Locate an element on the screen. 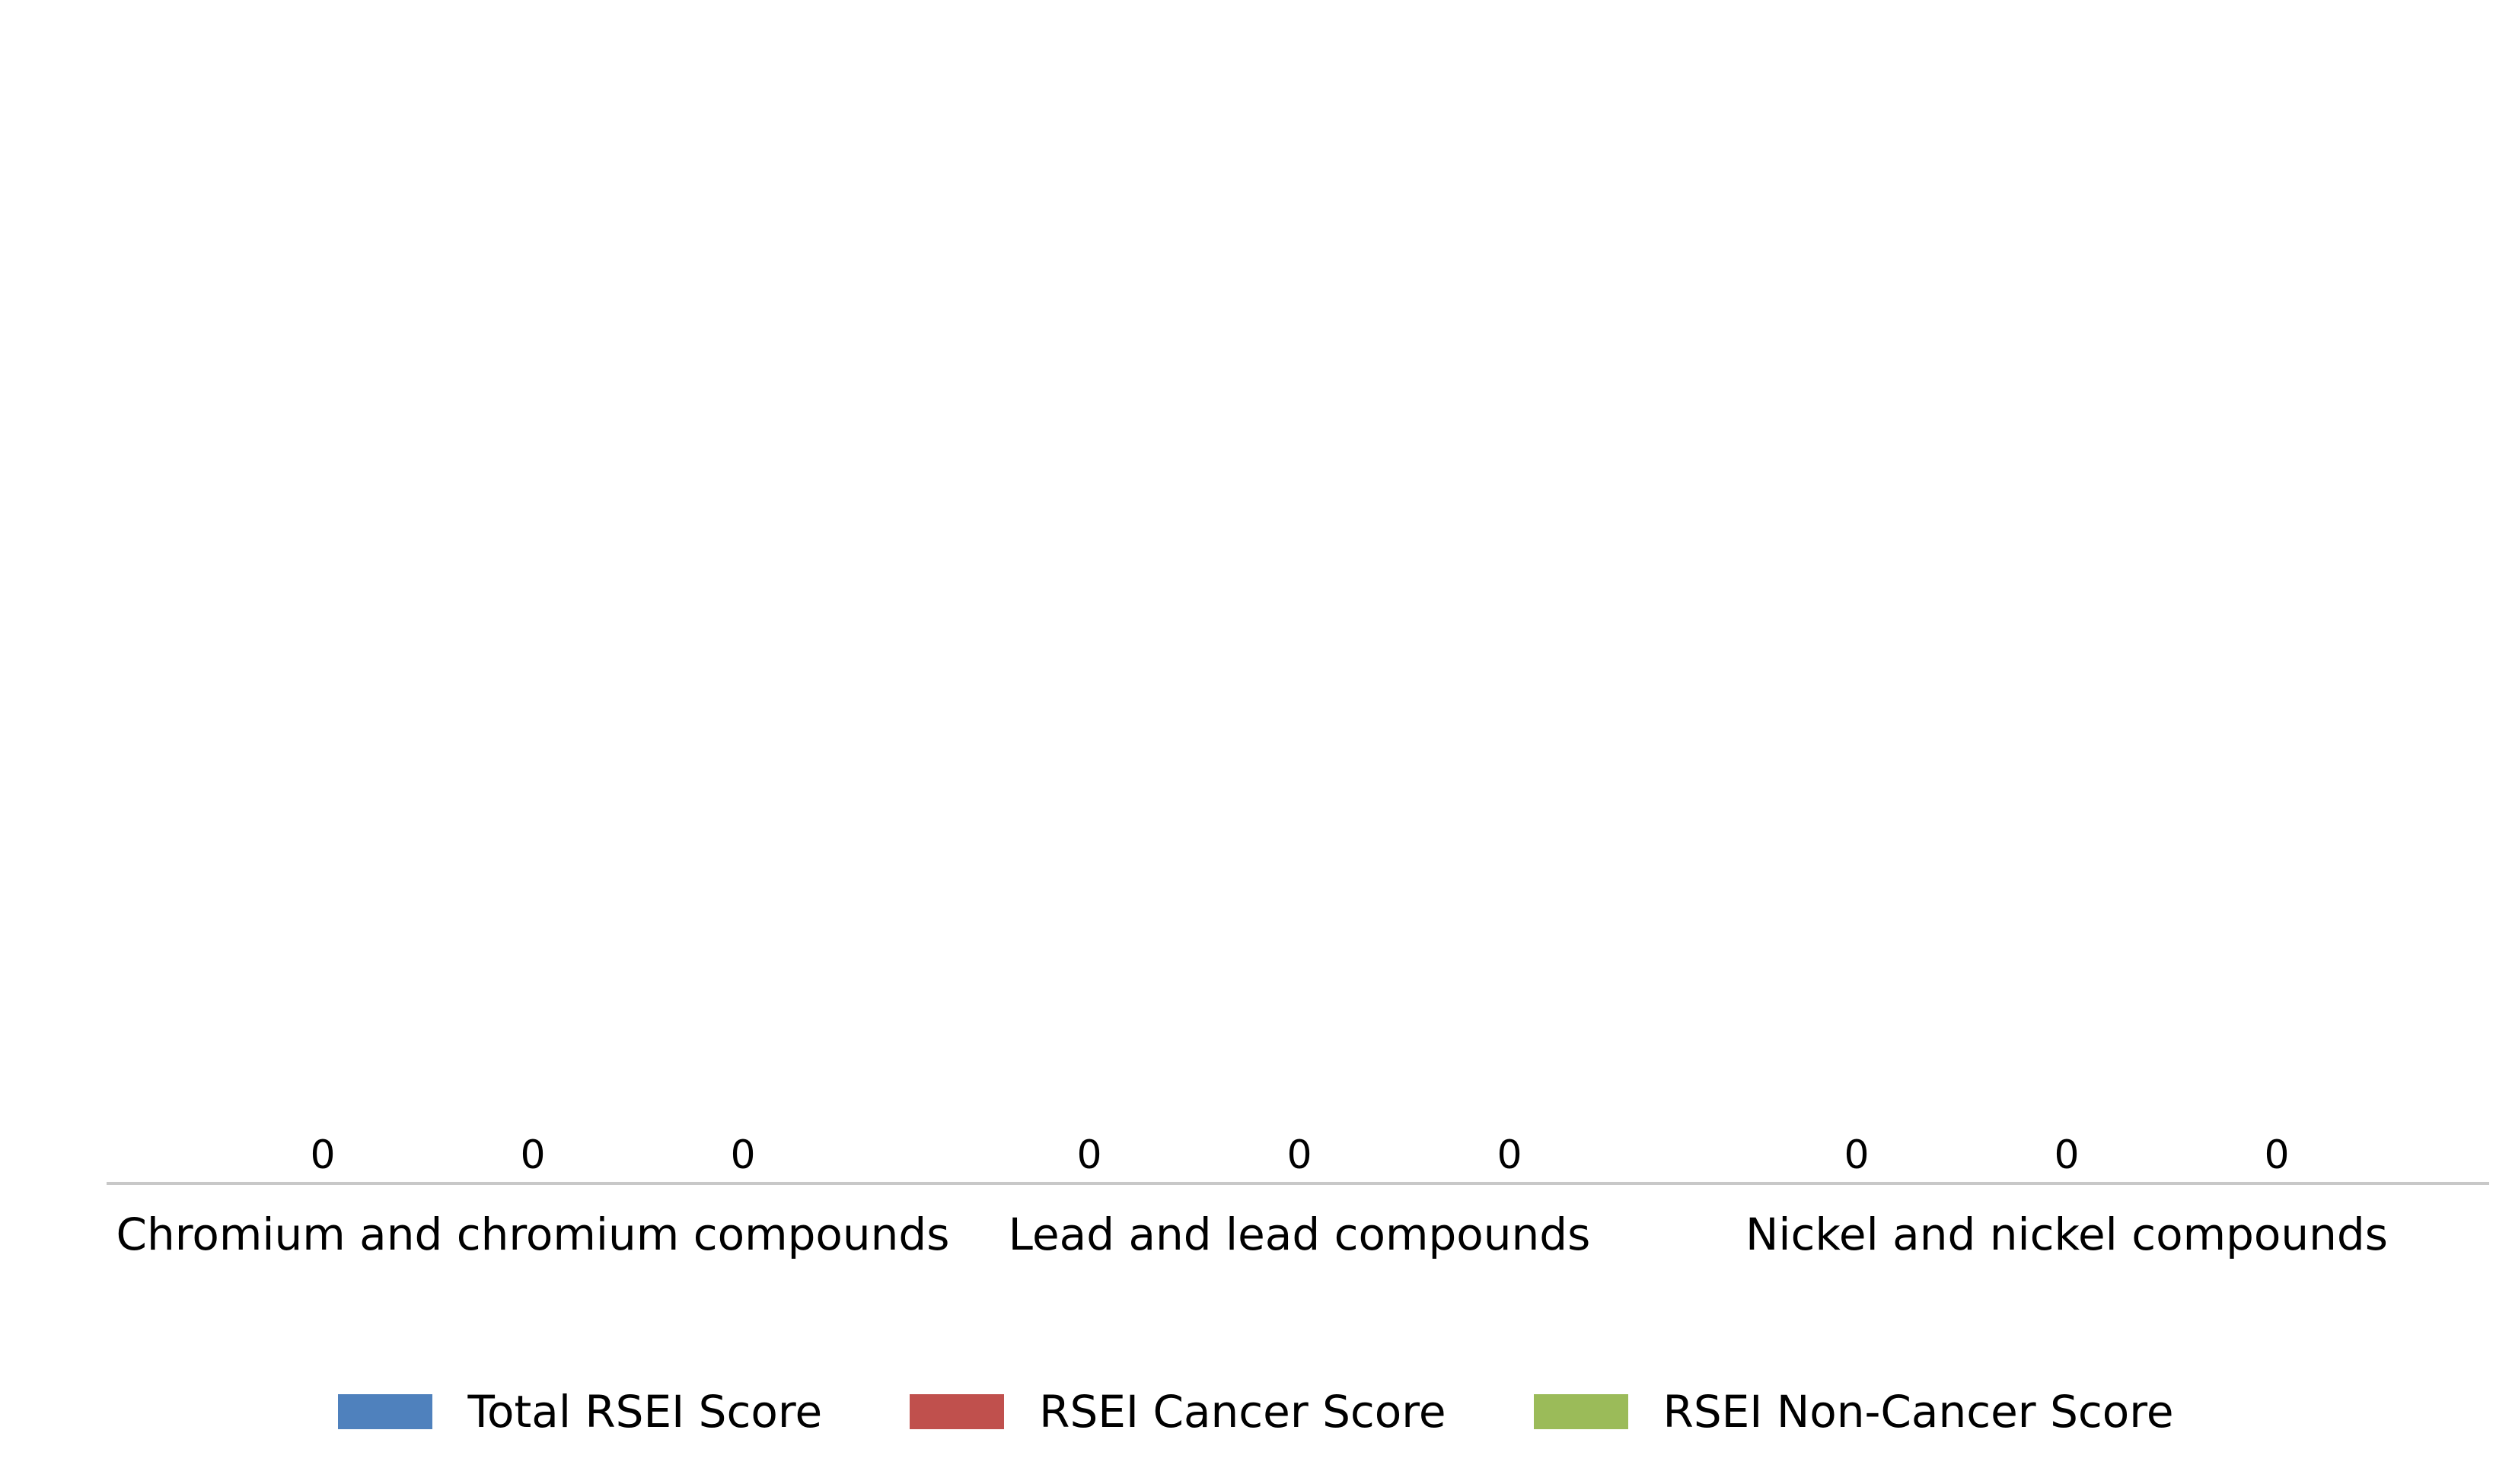  legend-swatch-non-cancer is located at coordinates (1580, 1412).